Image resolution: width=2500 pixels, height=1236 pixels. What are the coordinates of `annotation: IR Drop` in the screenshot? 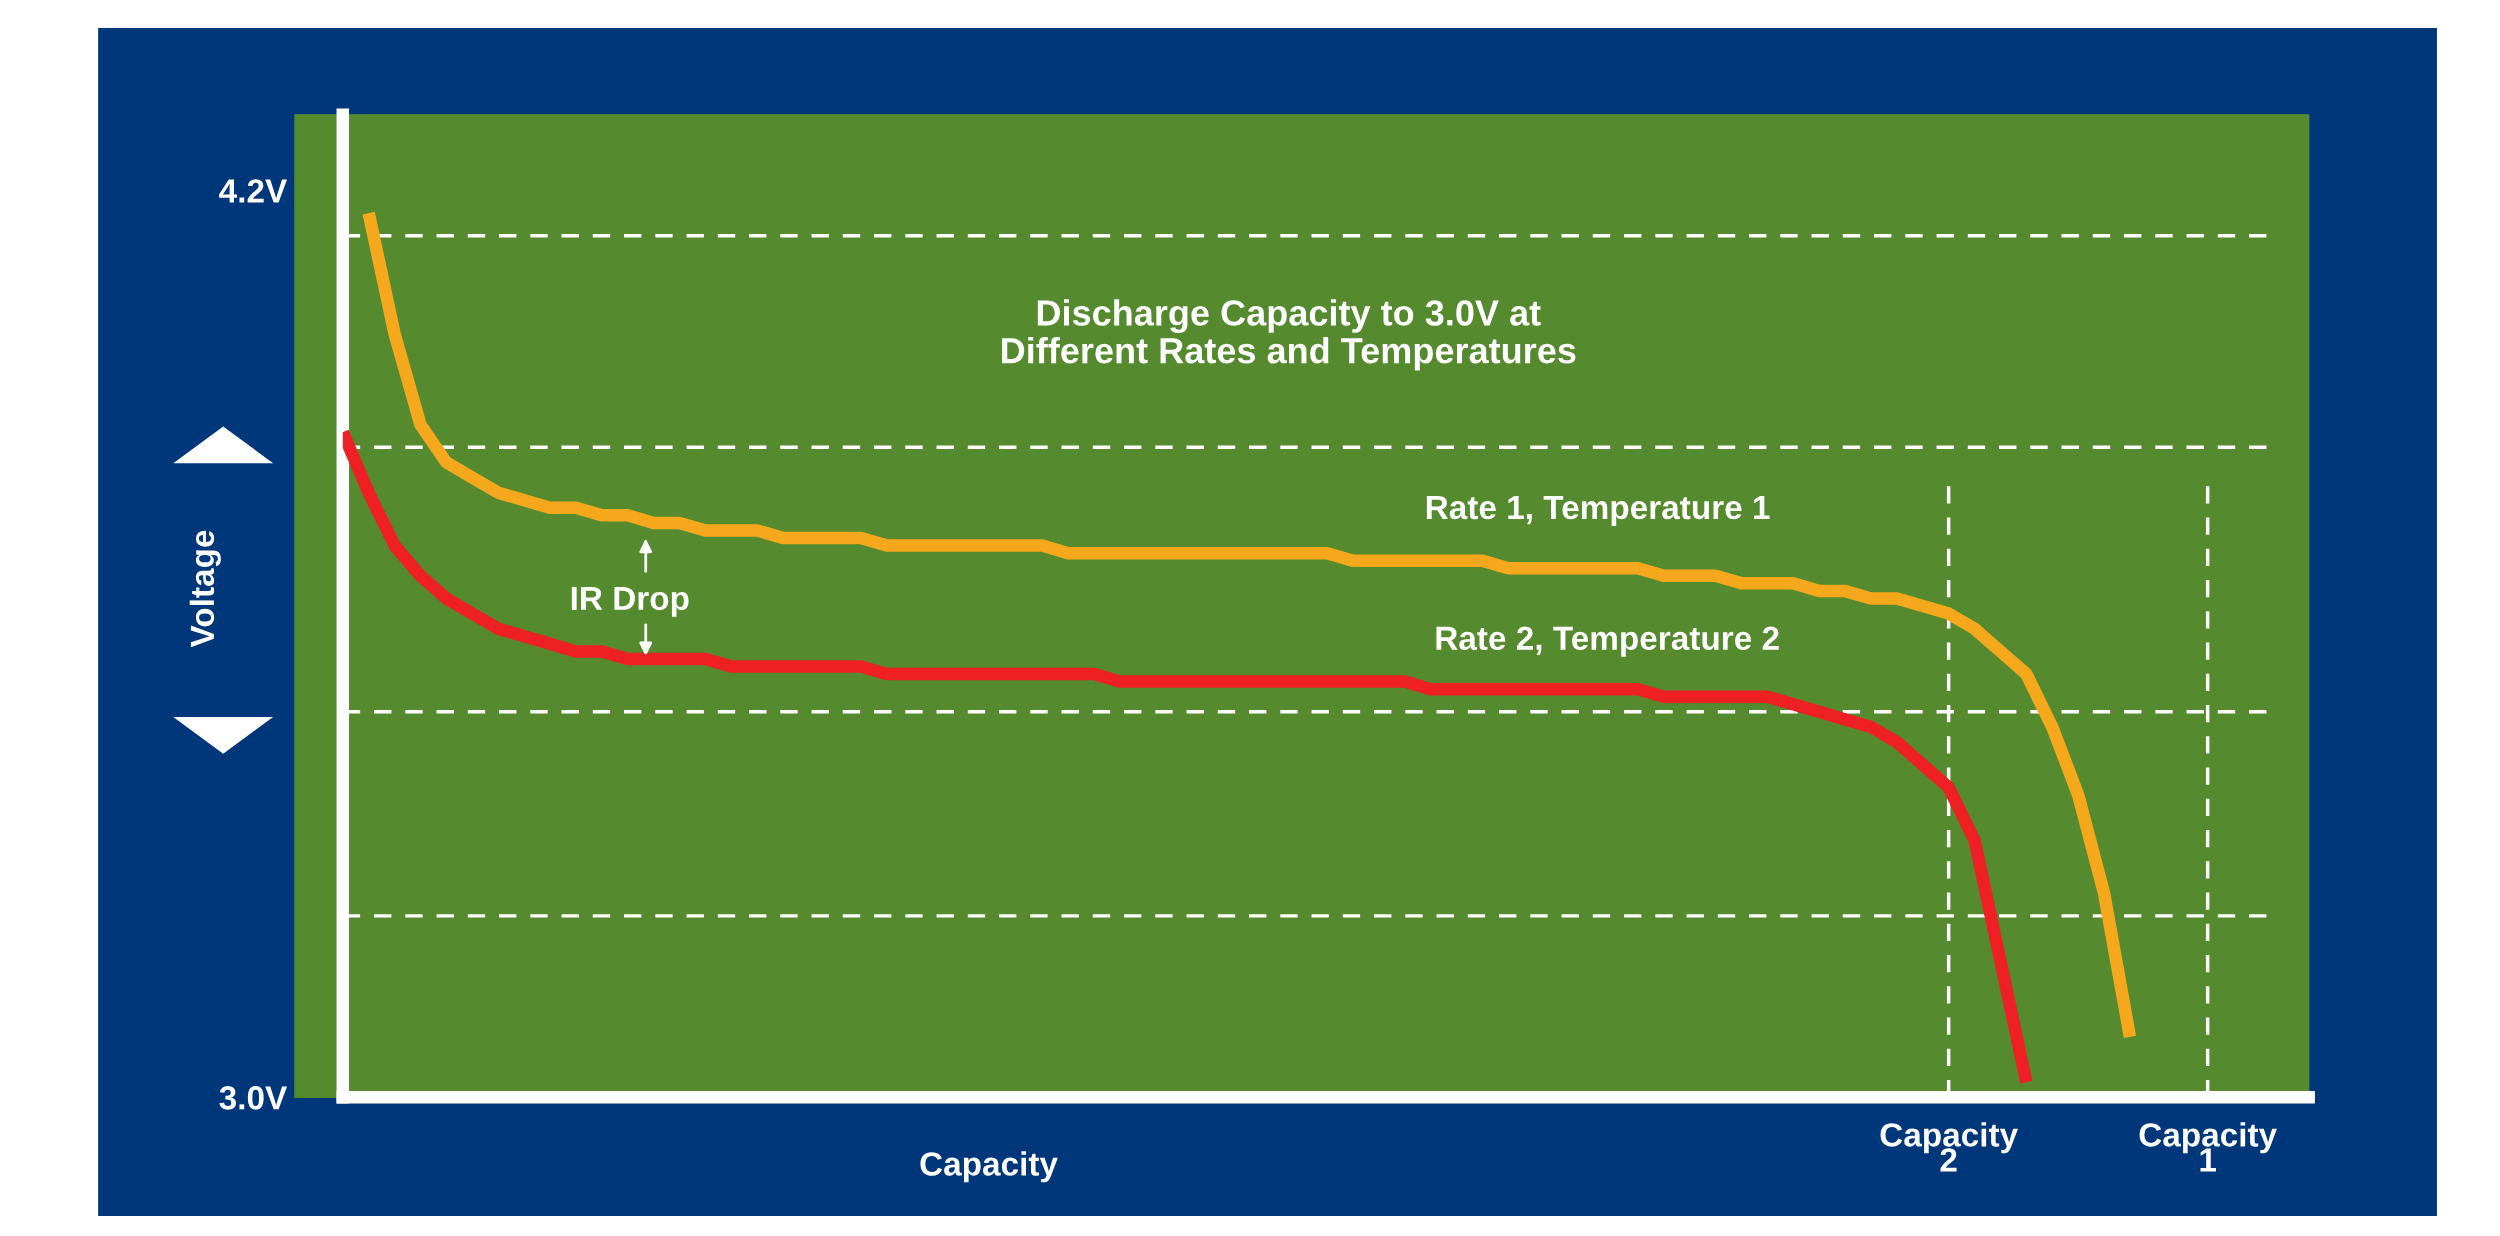 It's located at (630, 601).